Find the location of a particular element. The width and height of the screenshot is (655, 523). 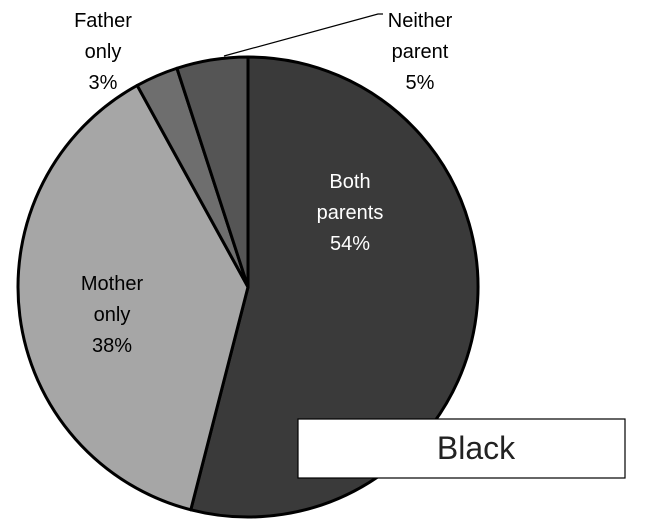

slice-label-neither-parent: Neither parent 5% is located at coordinates (420, 52).